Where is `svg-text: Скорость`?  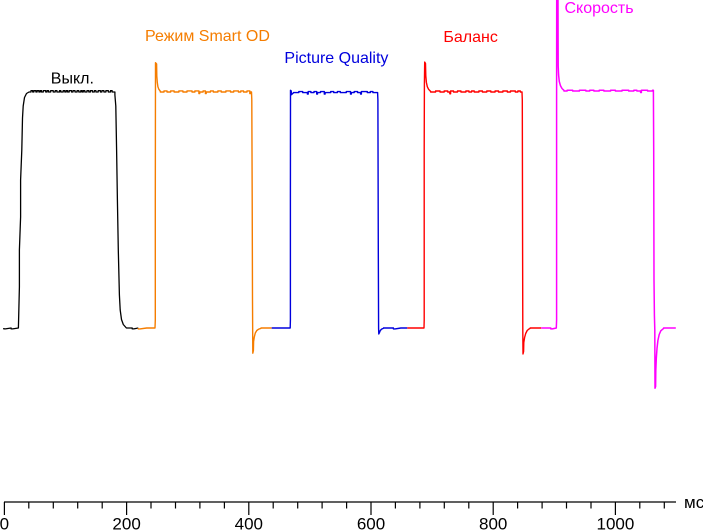 svg-text: Скорость is located at coordinates (599, 8).